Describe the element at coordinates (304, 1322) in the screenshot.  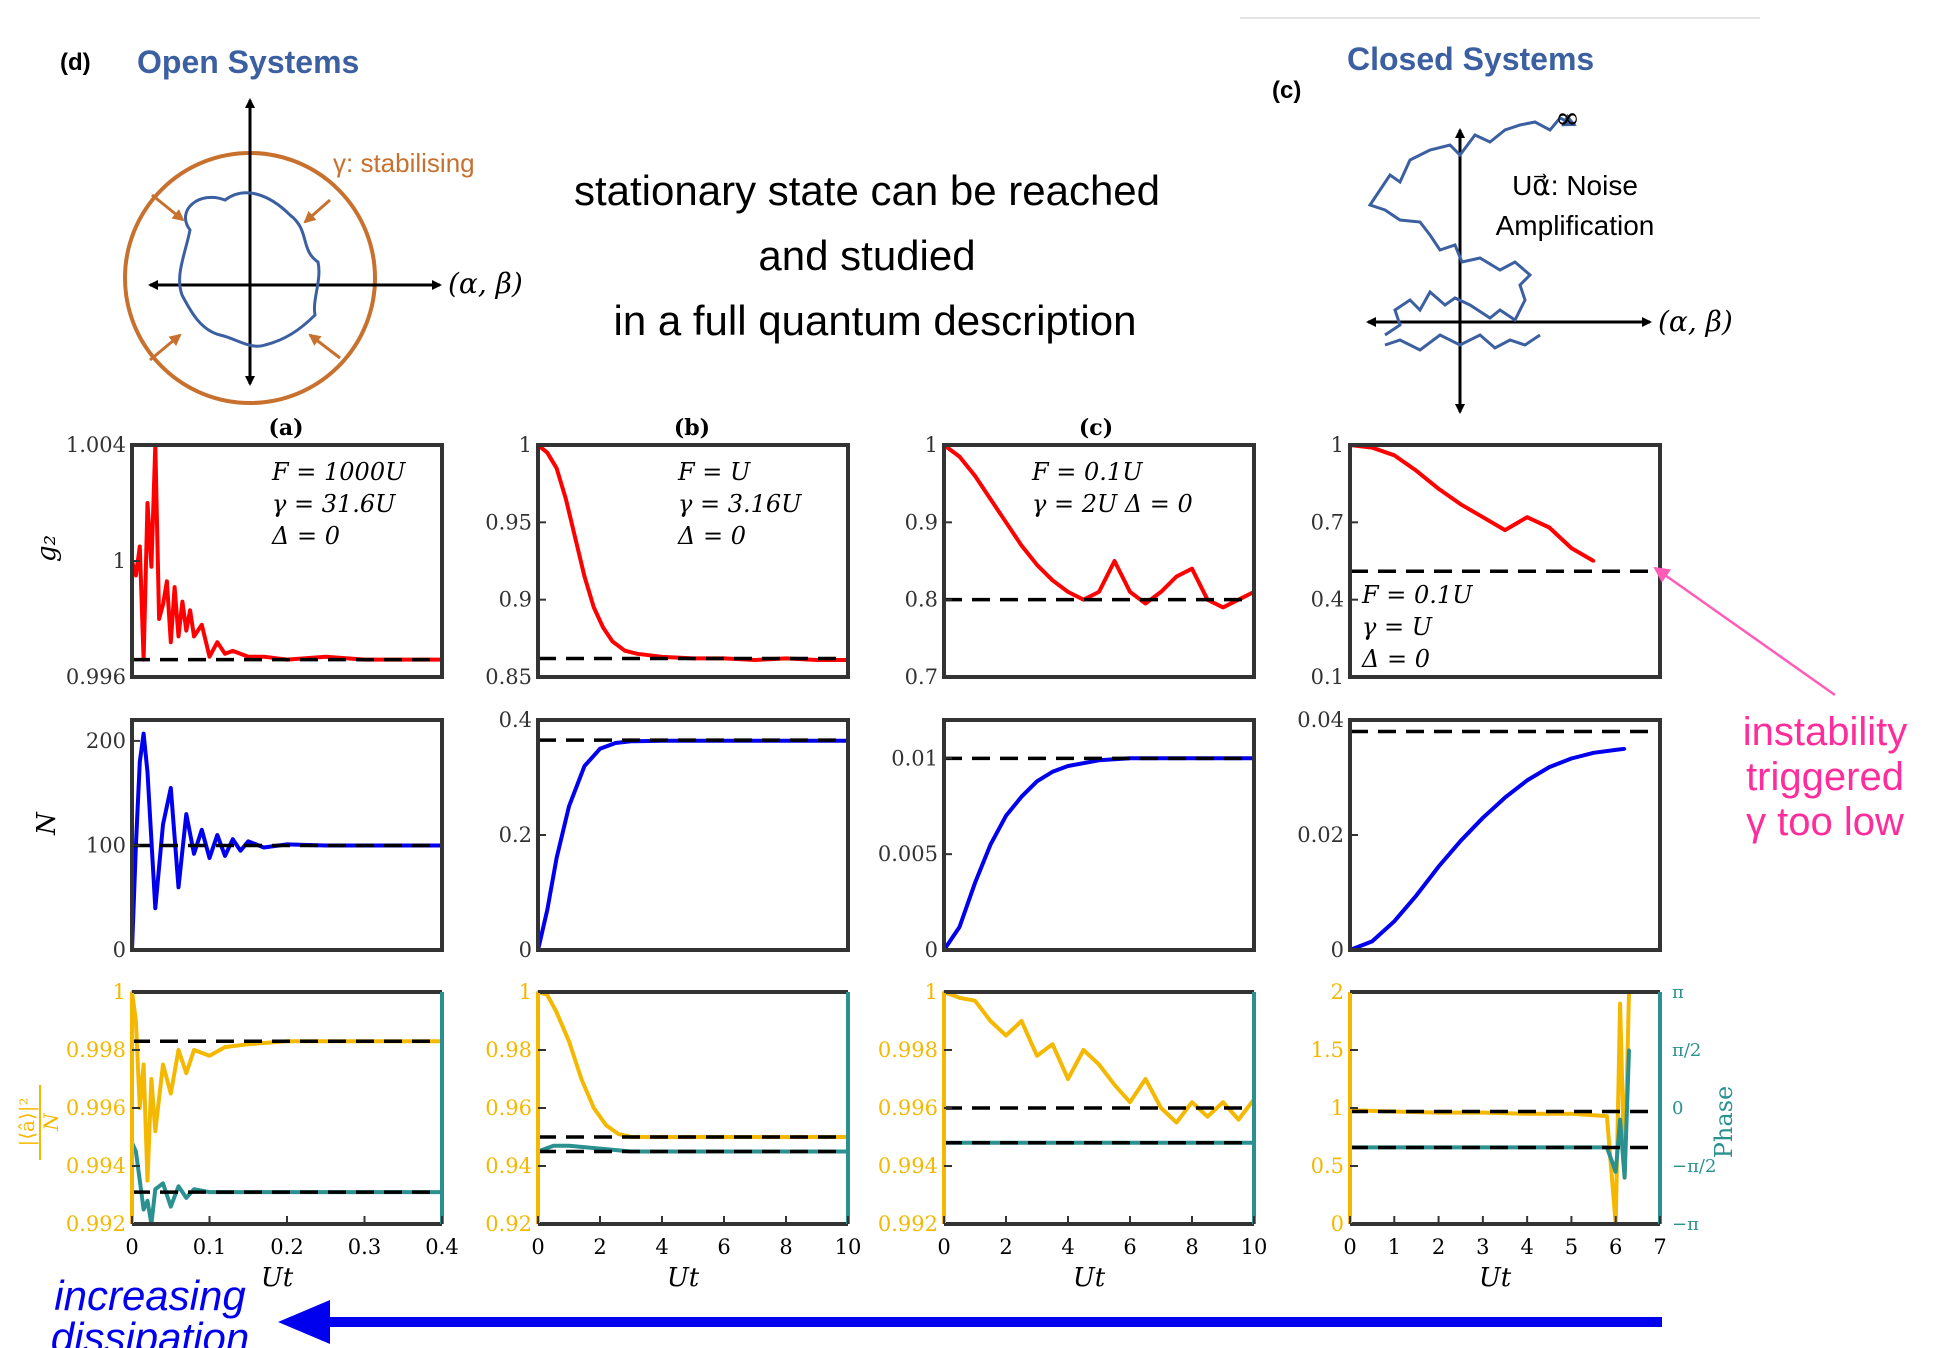
I see `dissipation-arrow-head` at that location.